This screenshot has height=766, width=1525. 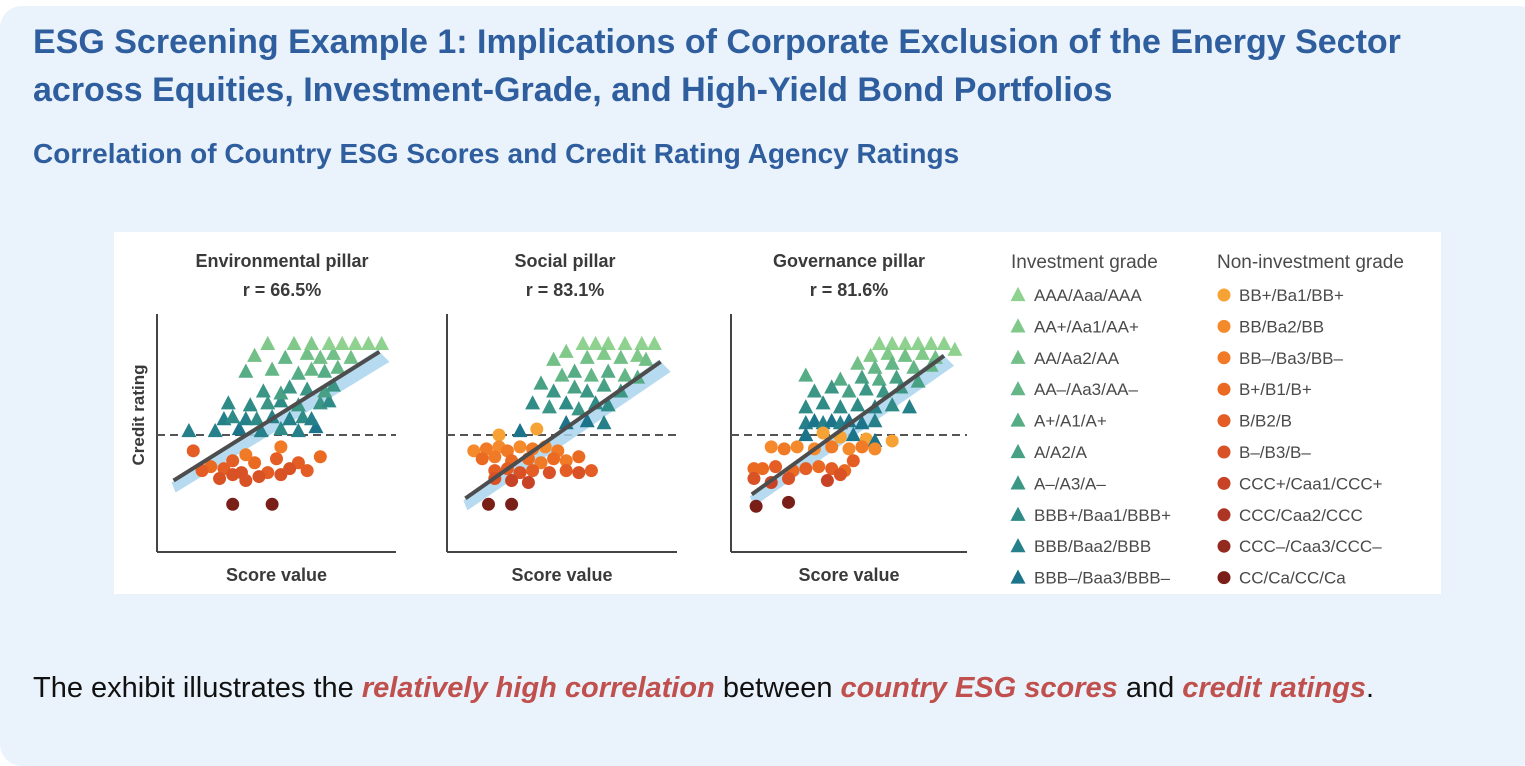 I want to click on x-axis-label: Score value, so click(x=561, y=575).